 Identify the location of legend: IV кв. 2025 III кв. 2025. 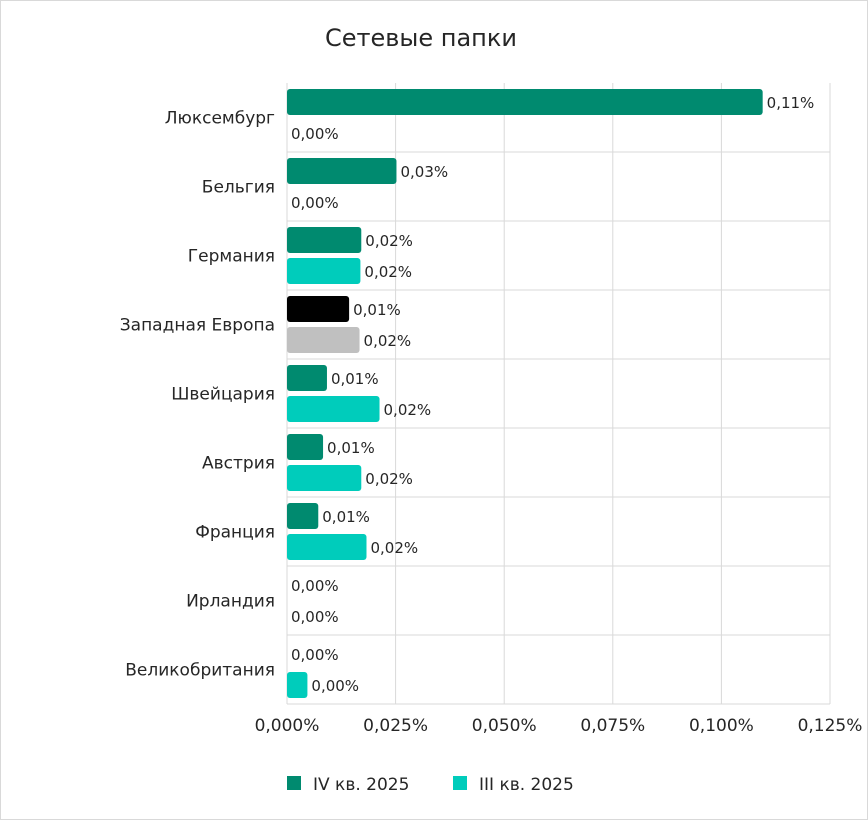
(430, 785).